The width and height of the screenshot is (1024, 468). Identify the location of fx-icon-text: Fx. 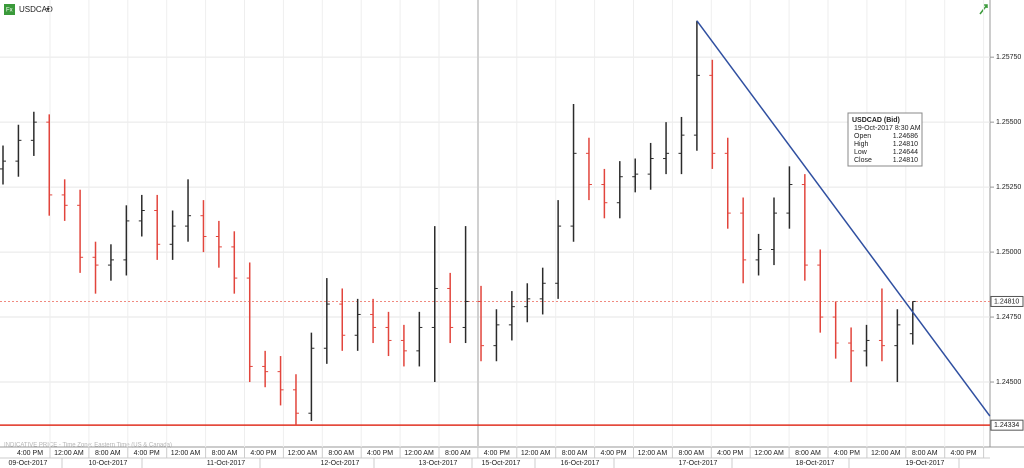
(9, 11).